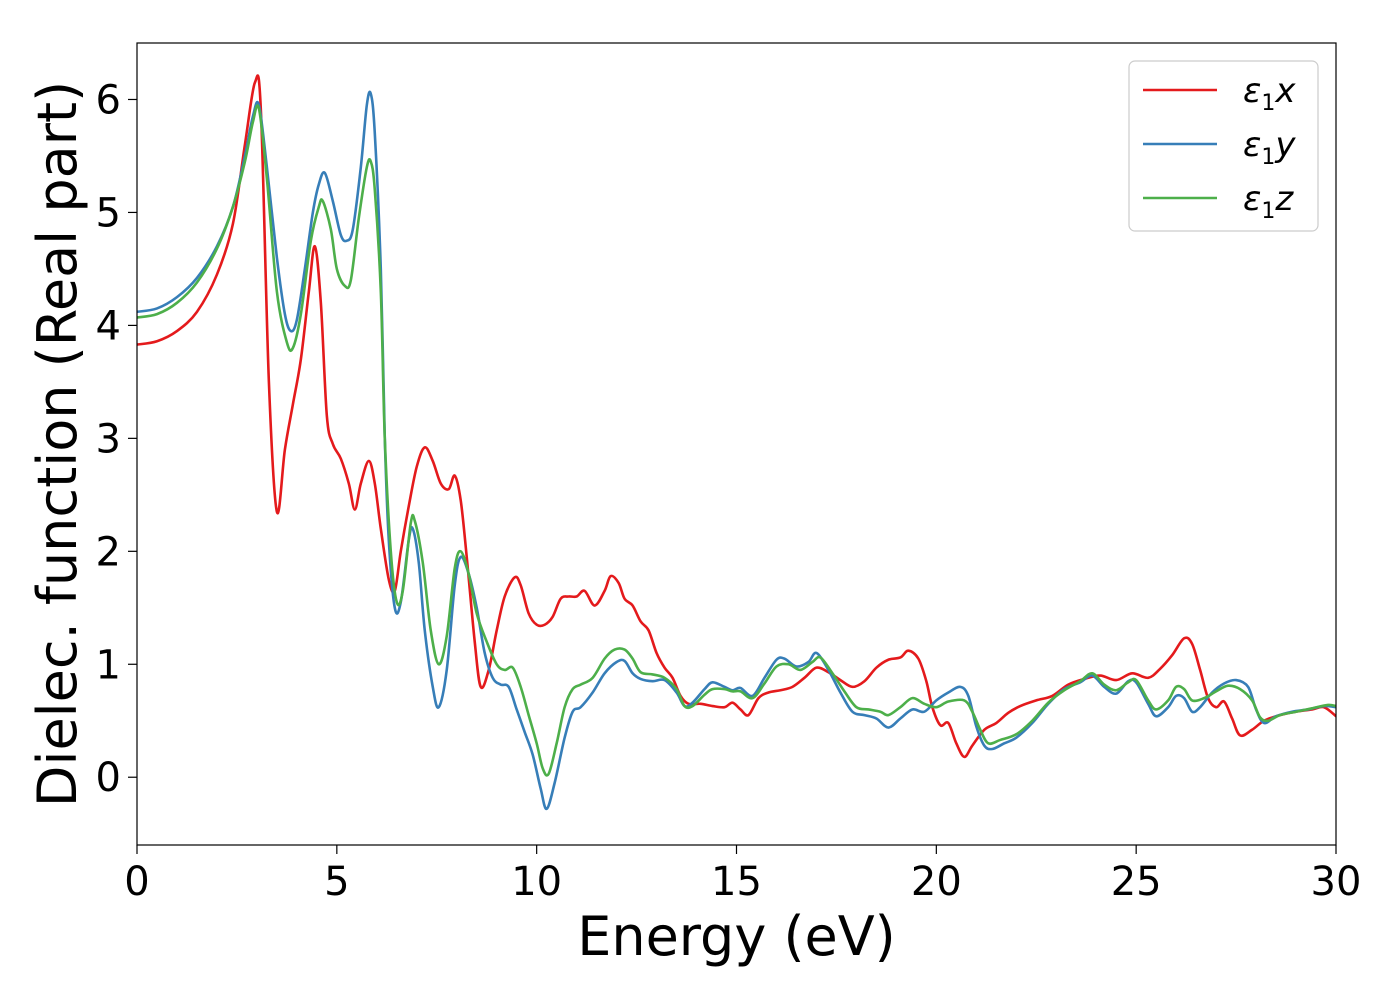 The width and height of the screenshot is (1400, 1000). What do you see at coordinates (136, 882) in the screenshot?
I see `x-tick-label: 0` at bounding box center [136, 882].